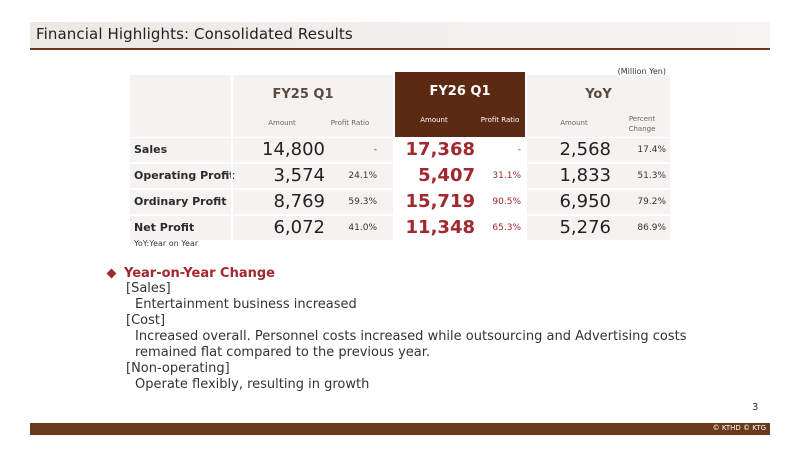 Image resolution: width=800 pixels, height=449 pixels. Describe the element at coordinates (148, 288) in the screenshot. I see `commentary-line: [Sales]` at that location.